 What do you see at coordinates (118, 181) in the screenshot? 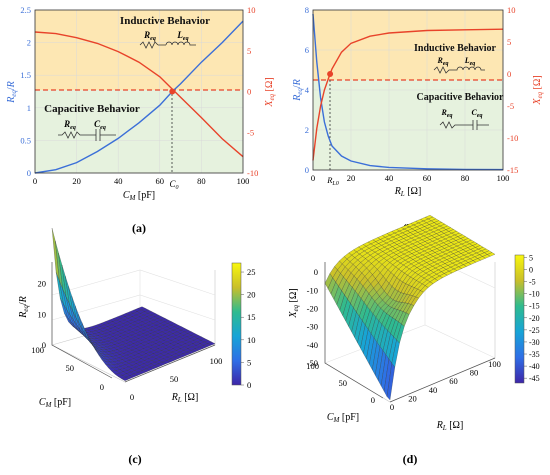
I see `panel-a-x-tick-label: 40` at bounding box center [118, 181].